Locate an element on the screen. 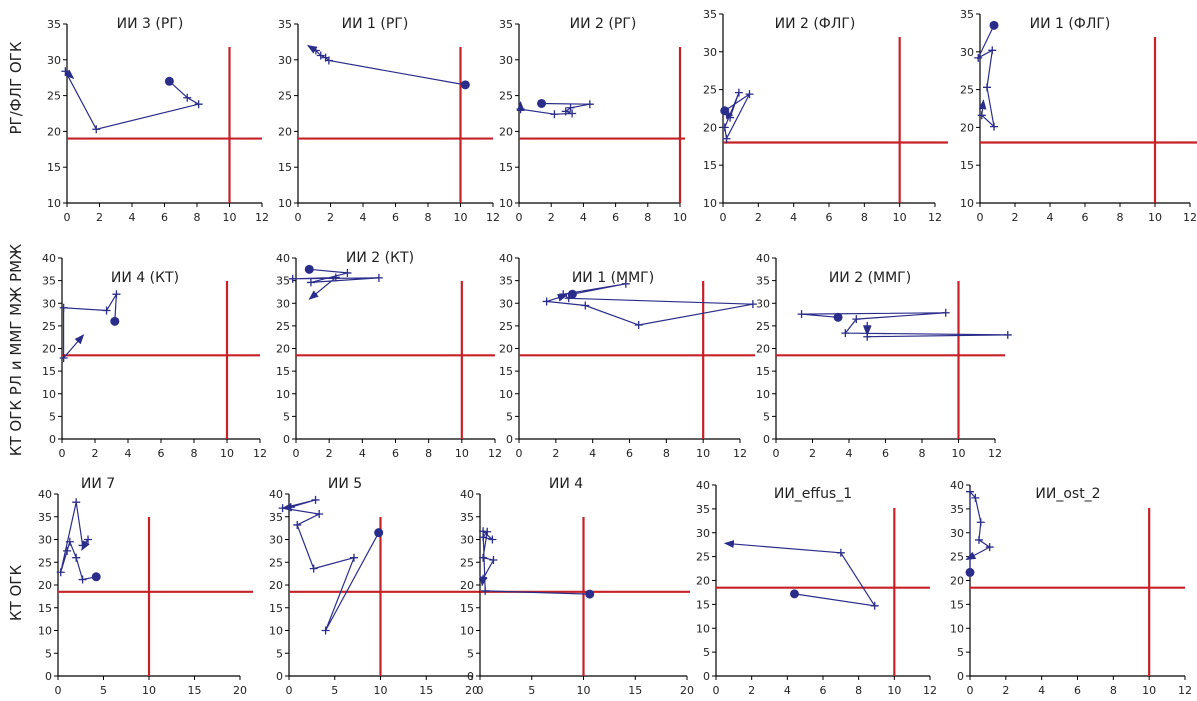 The image size is (1197, 701). panel-title: ИИ 1 (ФЛГ) is located at coordinates (1070, 24).